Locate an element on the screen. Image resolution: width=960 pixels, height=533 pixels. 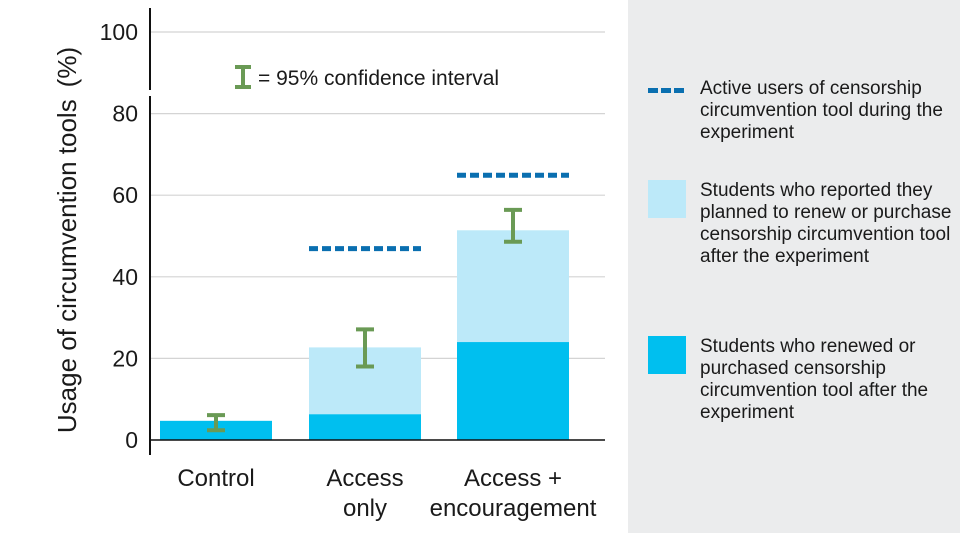
legend-swatch-light-blue is located at coordinates (667, 199).